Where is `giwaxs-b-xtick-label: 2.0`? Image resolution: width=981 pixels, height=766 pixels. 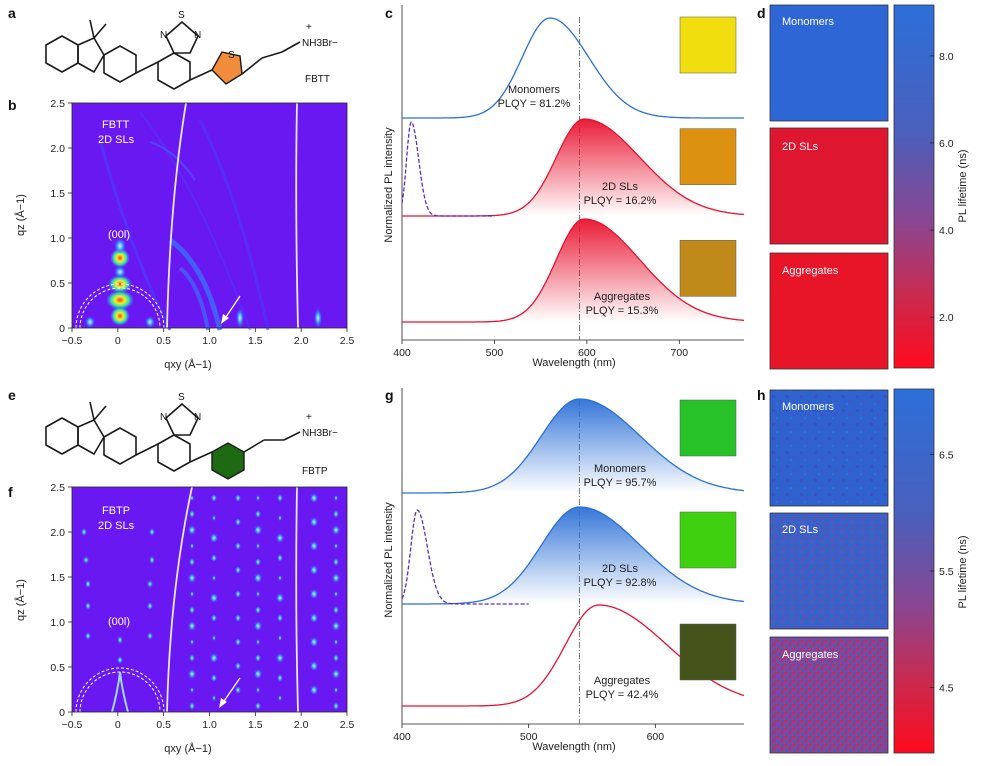 giwaxs-b-xtick-label: 2.0 is located at coordinates (301, 341).